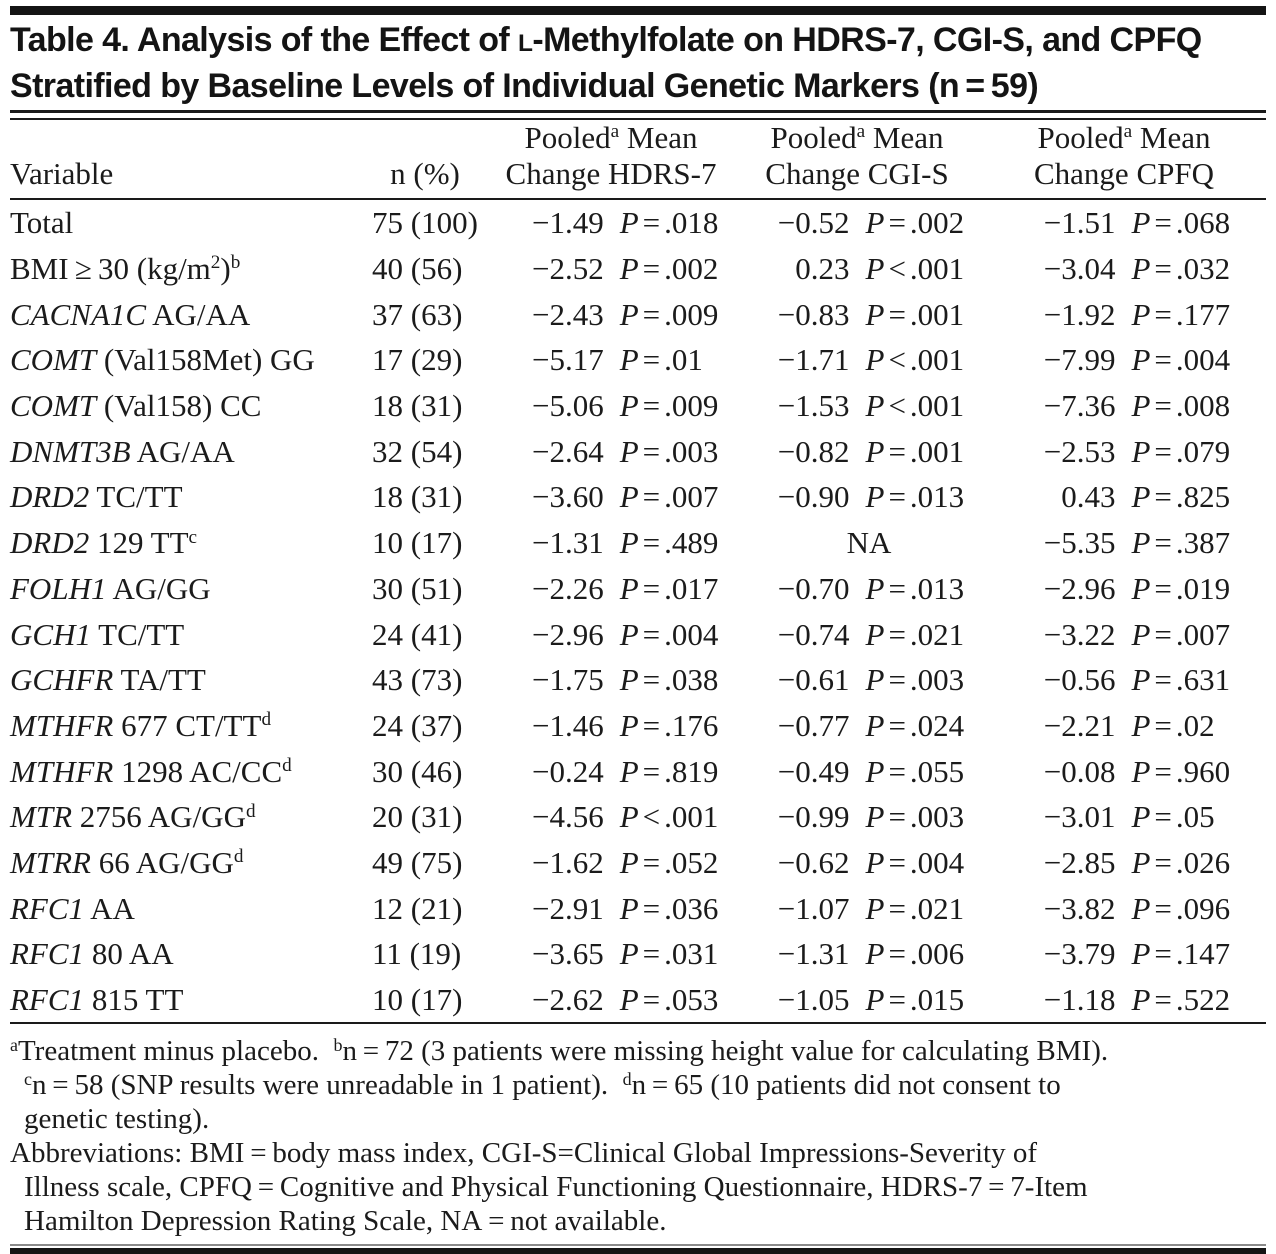  I want to click on variable-cell: GCHFR TA/TT, so click(108, 680).